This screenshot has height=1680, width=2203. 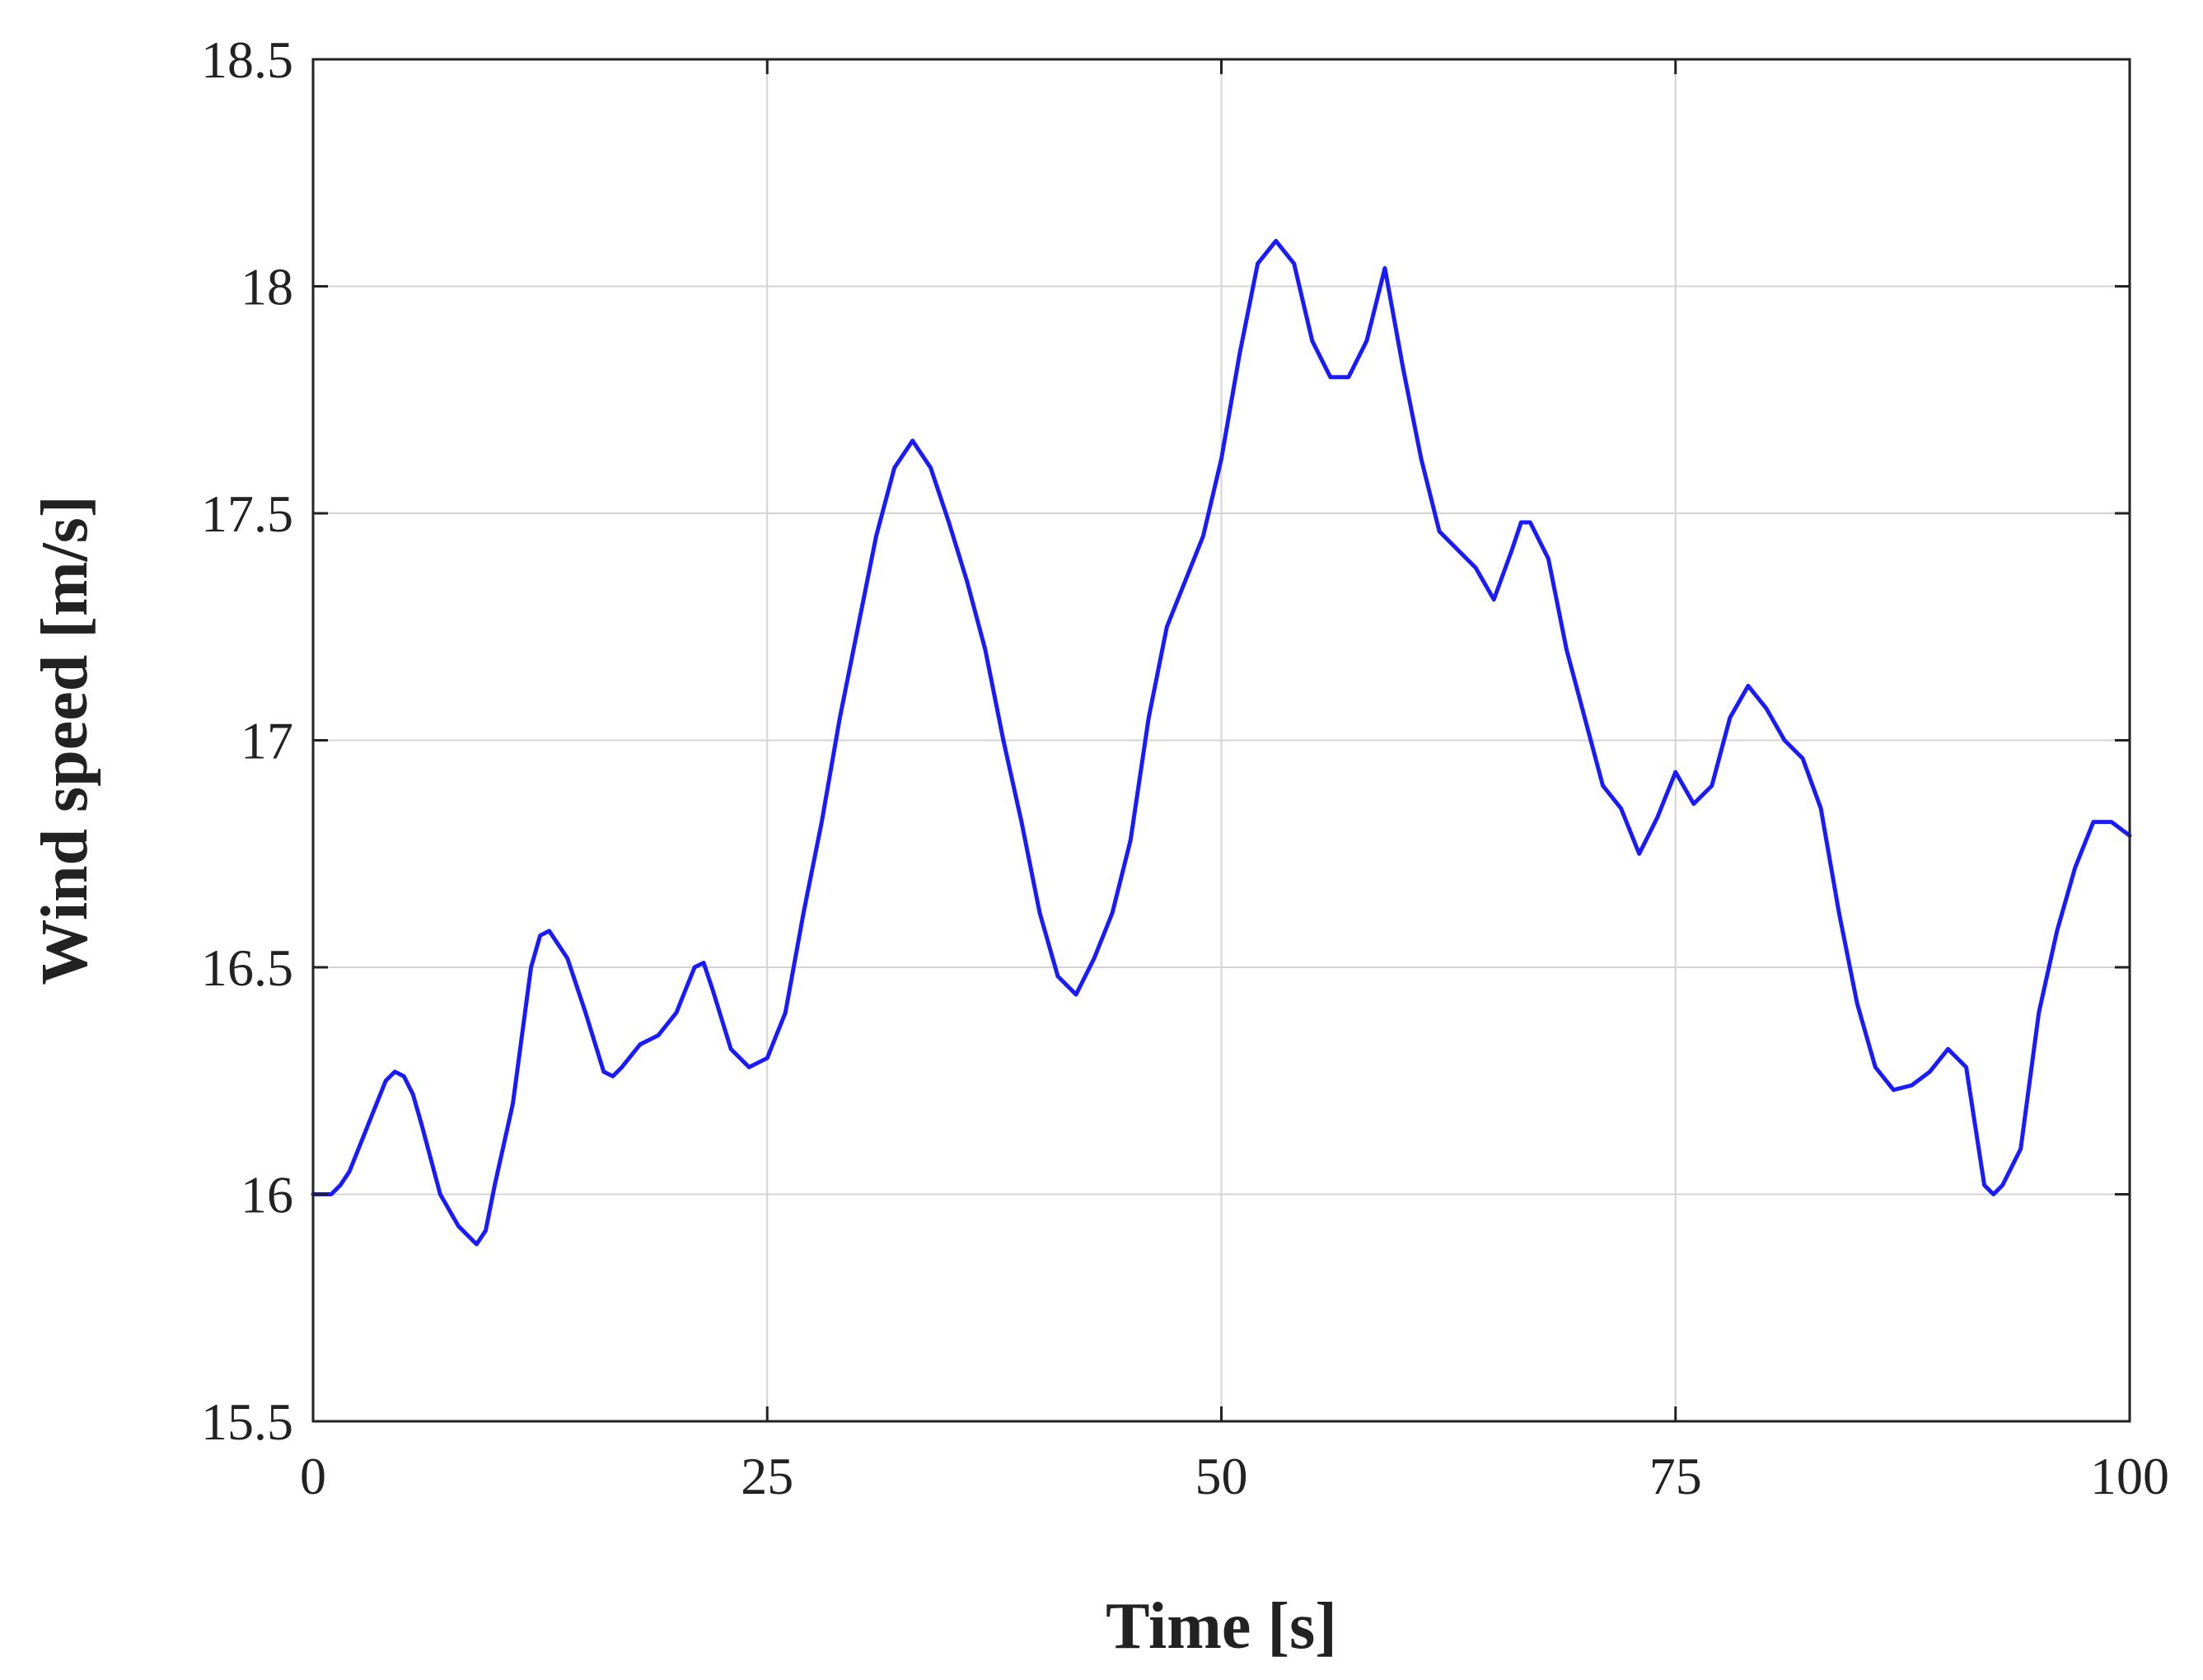 What do you see at coordinates (267, 1195) in the screenshot?
I see `y-tick-label: 16` at bounding box center [267, 1195].